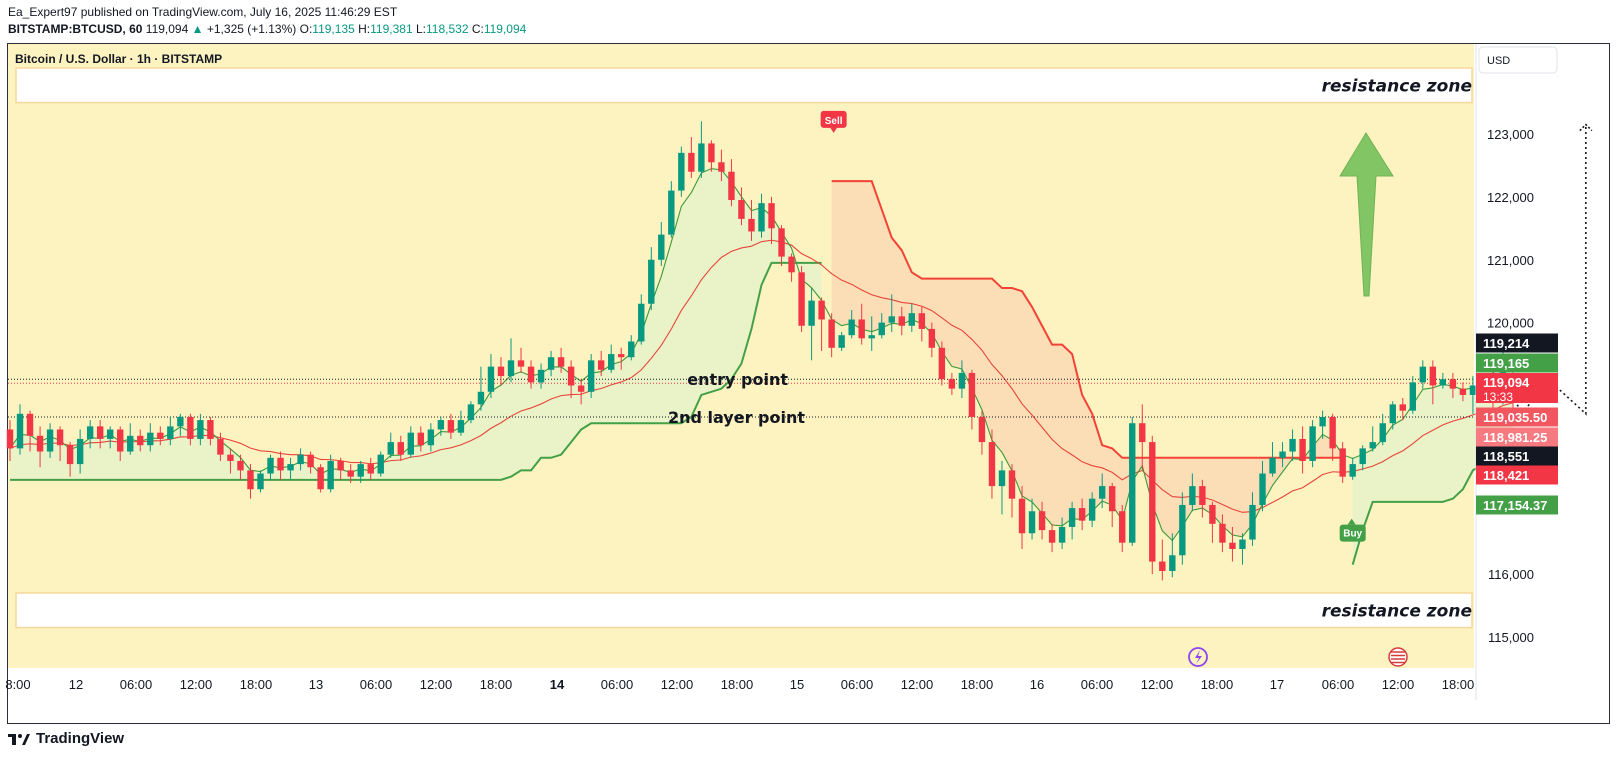 The height and width of the screenshot is (759, 1617). Describe the element at coordinates (1518, 60) in the screenshot. I see `currency-button` at that location.